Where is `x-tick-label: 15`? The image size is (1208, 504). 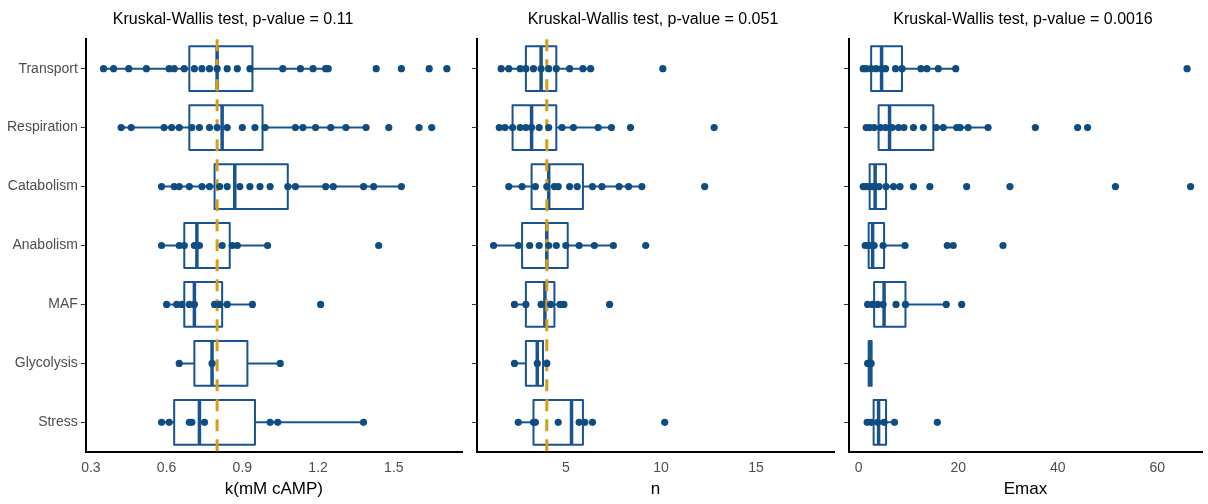
x-tick-label: 15 is located at coordinates (756, 467).